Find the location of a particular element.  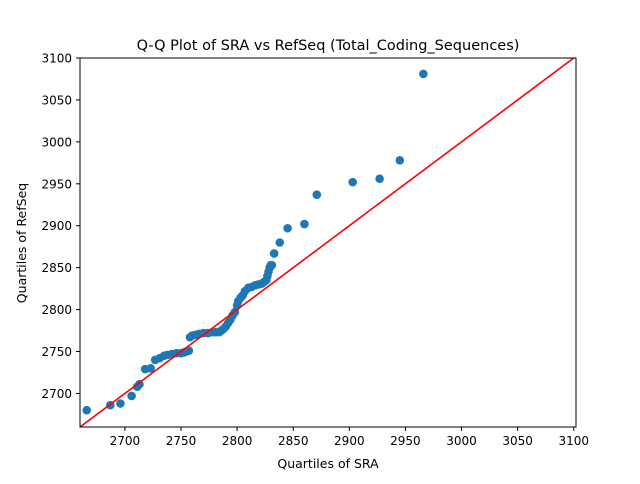

y-tick-label: 2950 is located at coordinates (56, 184).